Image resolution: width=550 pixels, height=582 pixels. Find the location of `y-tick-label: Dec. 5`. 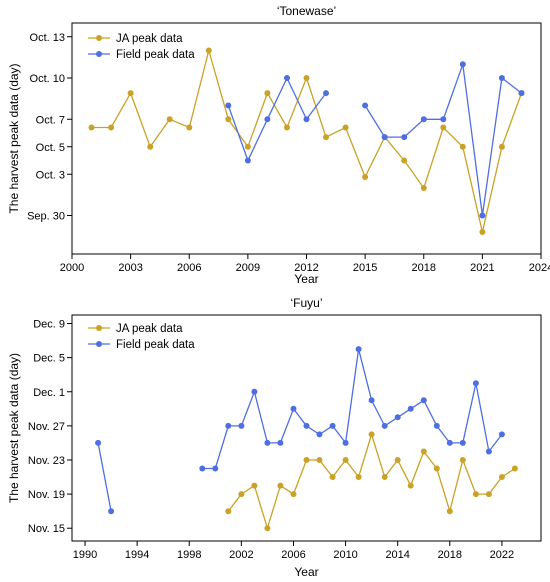

y-tick-label: Dec. 5 is located at coordinates (49, 359).